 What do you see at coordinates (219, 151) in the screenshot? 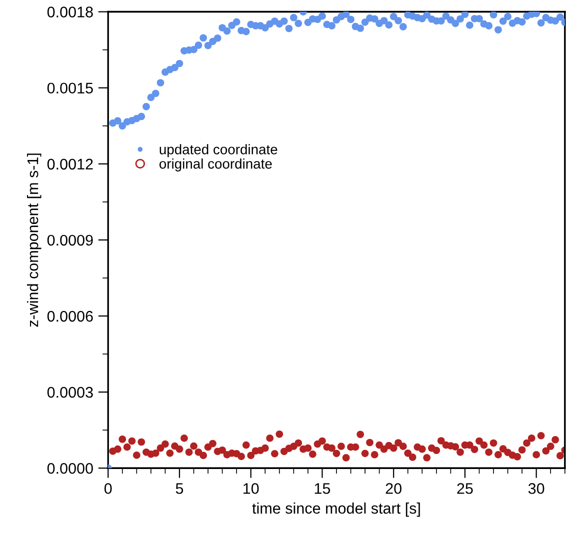
I see `legend-label: updated coordinate` at bounding box center [219, 151].